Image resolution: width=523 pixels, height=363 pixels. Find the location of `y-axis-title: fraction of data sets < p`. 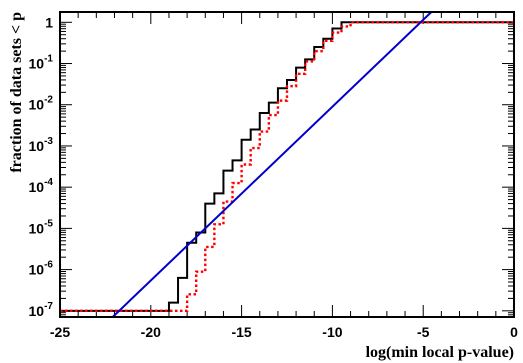

y-axis-title: fraction of data sets < p is located at coordinates (16, 92).